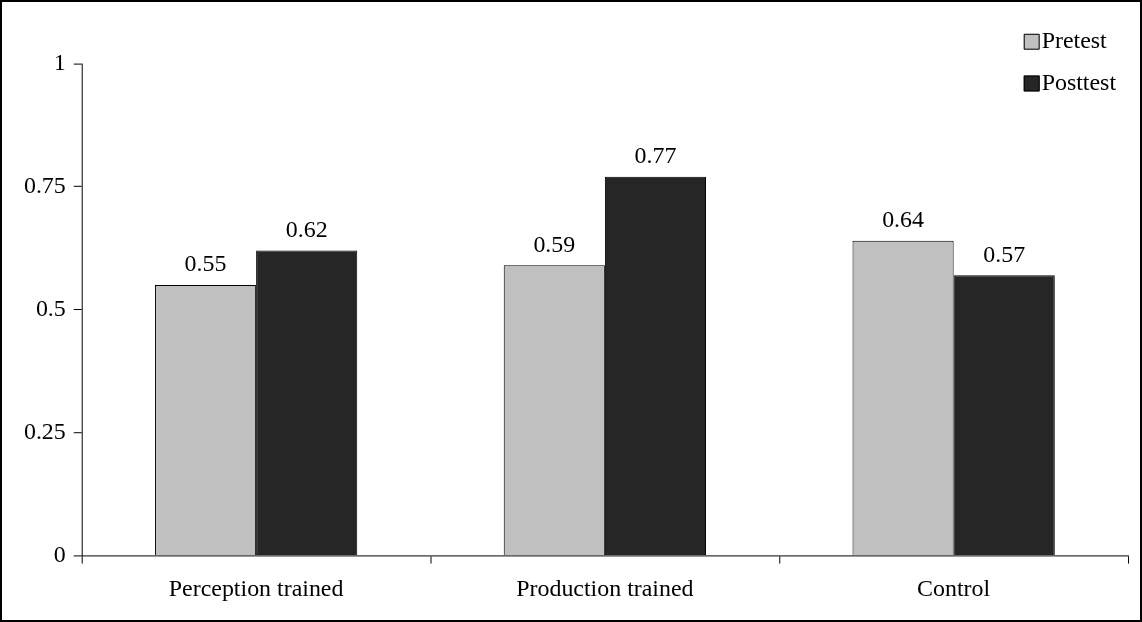 This screenshot has height=622, width=1142. I want to click on data-label: 0.57, so click(1004, 253).